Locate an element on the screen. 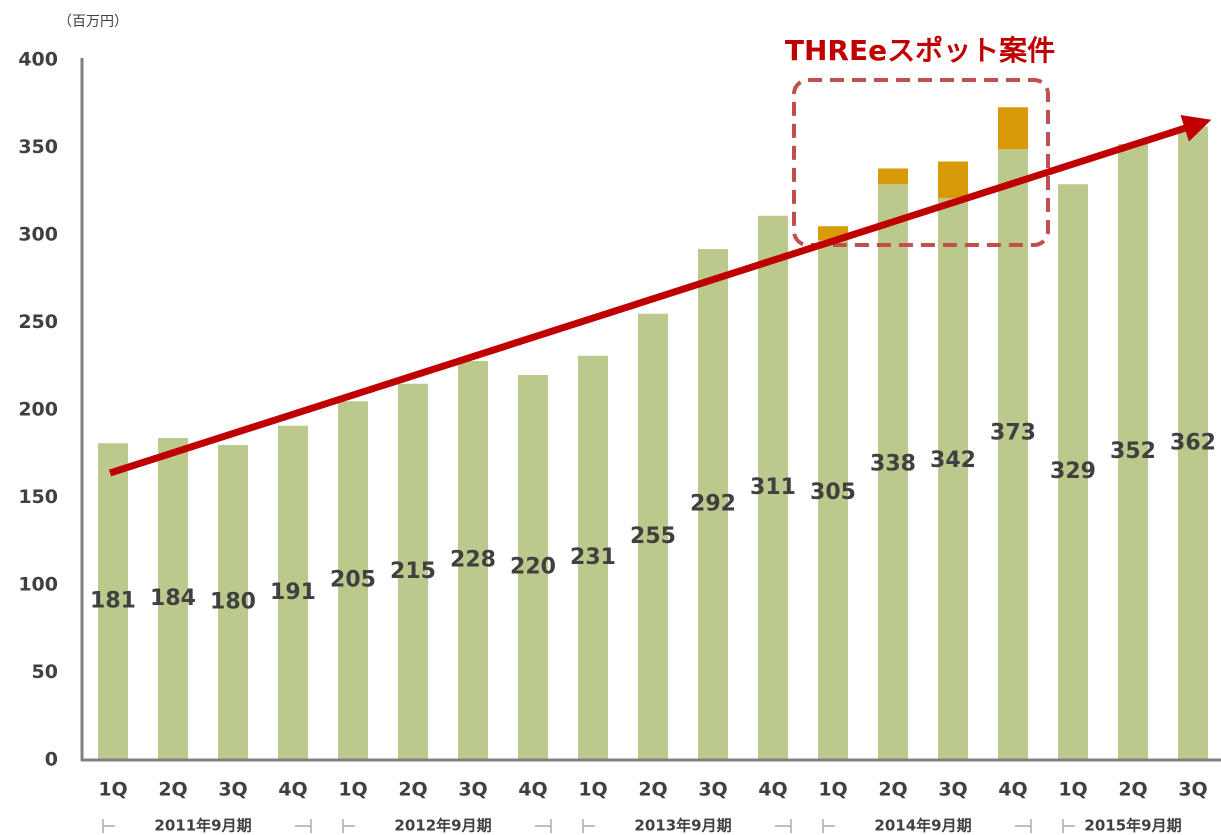  y-tick-label: 50 is located at coordinates (45, 672).